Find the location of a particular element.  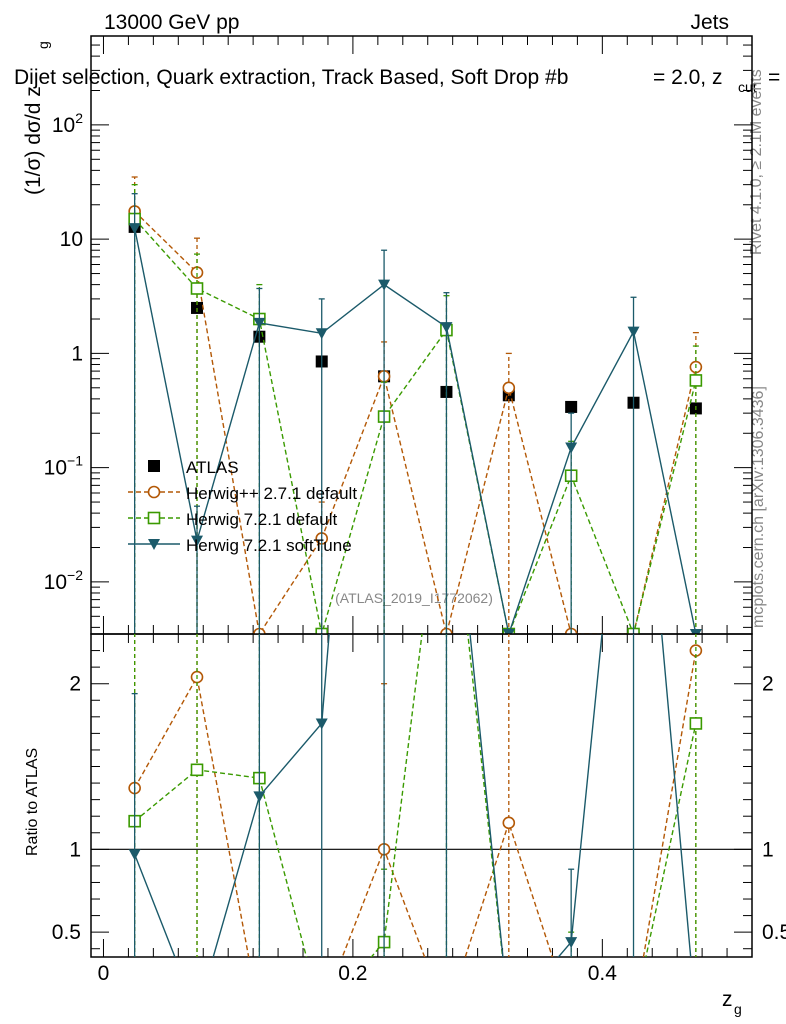

xlabel: z is located at coordinates (727, 999).